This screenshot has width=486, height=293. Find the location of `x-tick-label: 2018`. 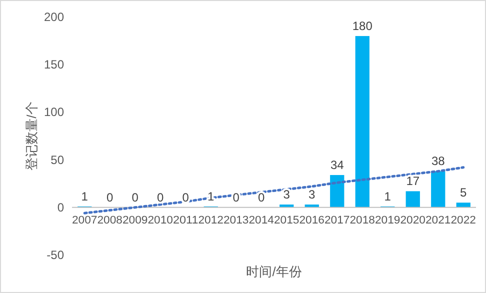

x-tick-label: 2018 is located at coordinates (362, 220).